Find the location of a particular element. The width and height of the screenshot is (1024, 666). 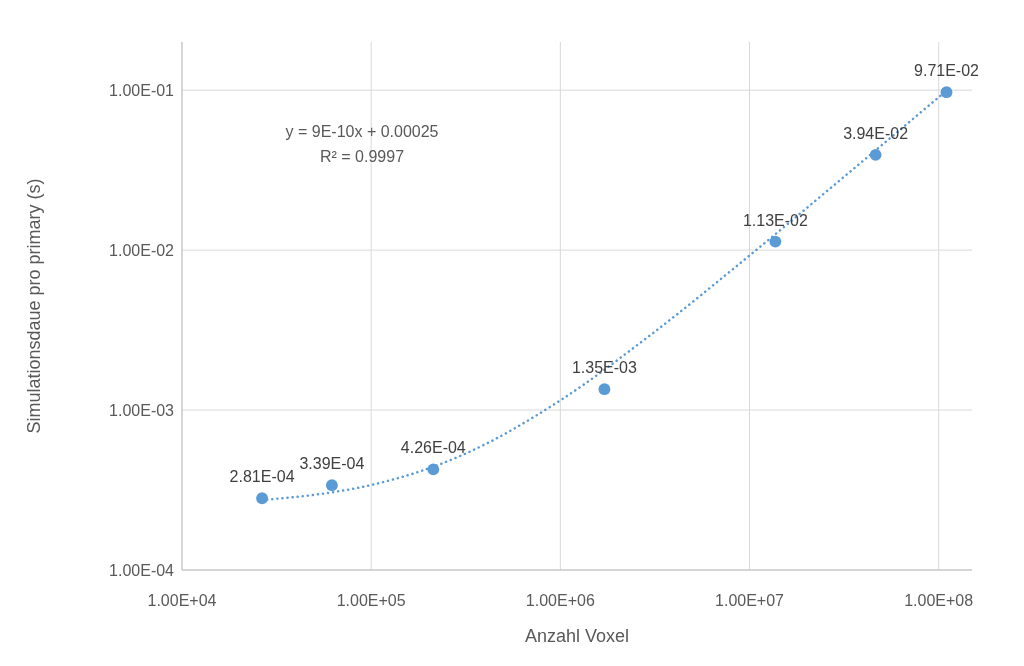

data-label: 3.94E-02 is located at coordinates (876, 133).